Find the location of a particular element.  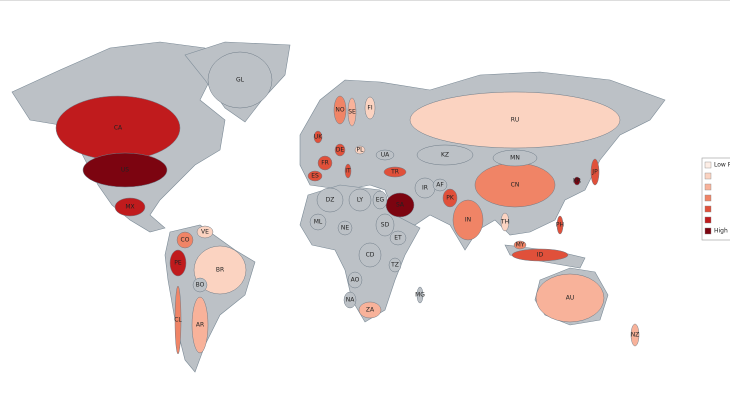

country-label: ZA is located at coordinates (370, 310).